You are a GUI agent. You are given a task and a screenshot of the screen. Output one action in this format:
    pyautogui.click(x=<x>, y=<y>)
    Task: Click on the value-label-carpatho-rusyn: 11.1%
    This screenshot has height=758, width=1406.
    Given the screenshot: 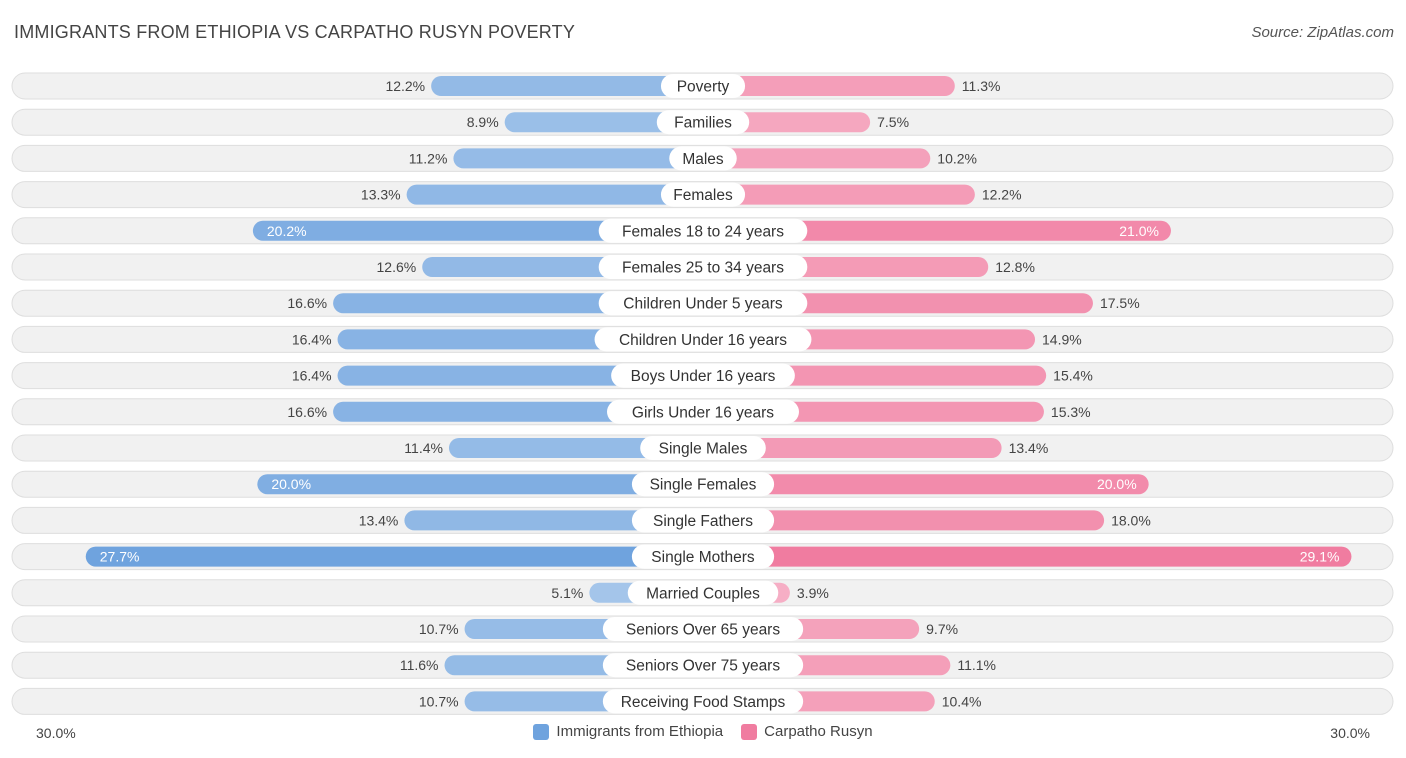 What is the action you would take?
    pyautogui.click(x=976, y=665)
    